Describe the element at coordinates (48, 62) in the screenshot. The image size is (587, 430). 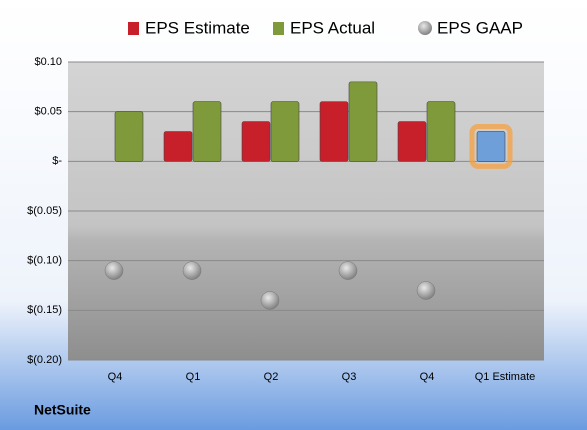
I see `y-tick-label: $0.10` at that location.